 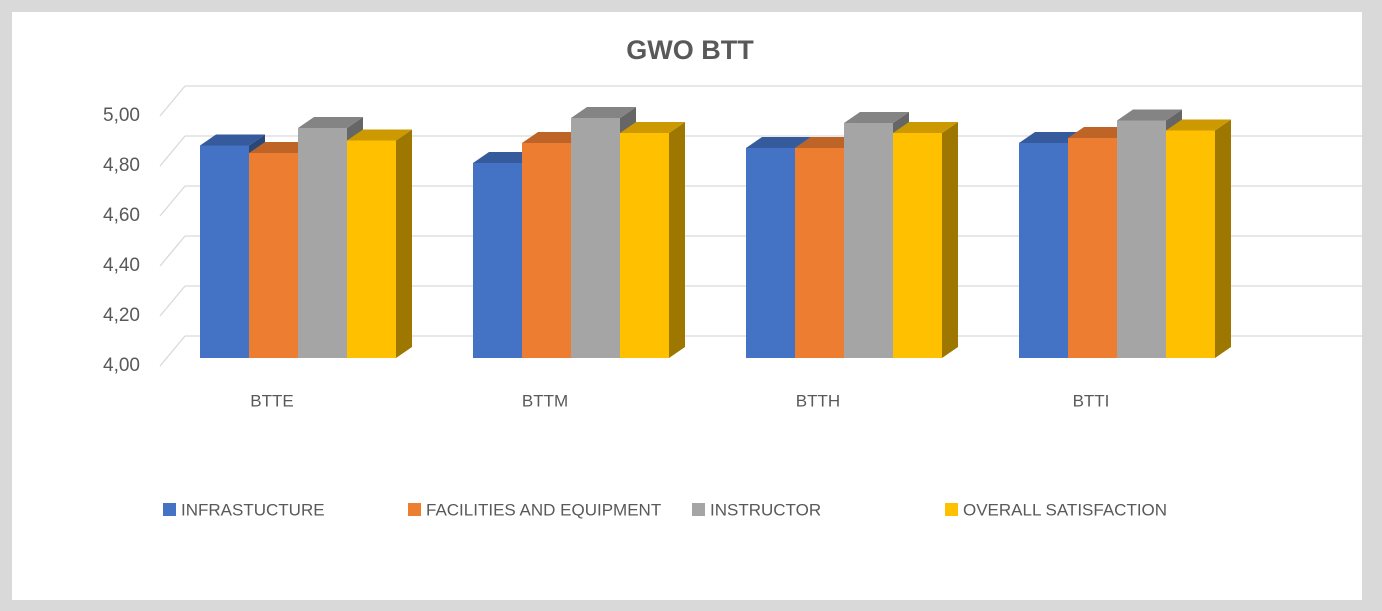 I want to click on y-tick-label: 4,40, so click(x=121, y=265).